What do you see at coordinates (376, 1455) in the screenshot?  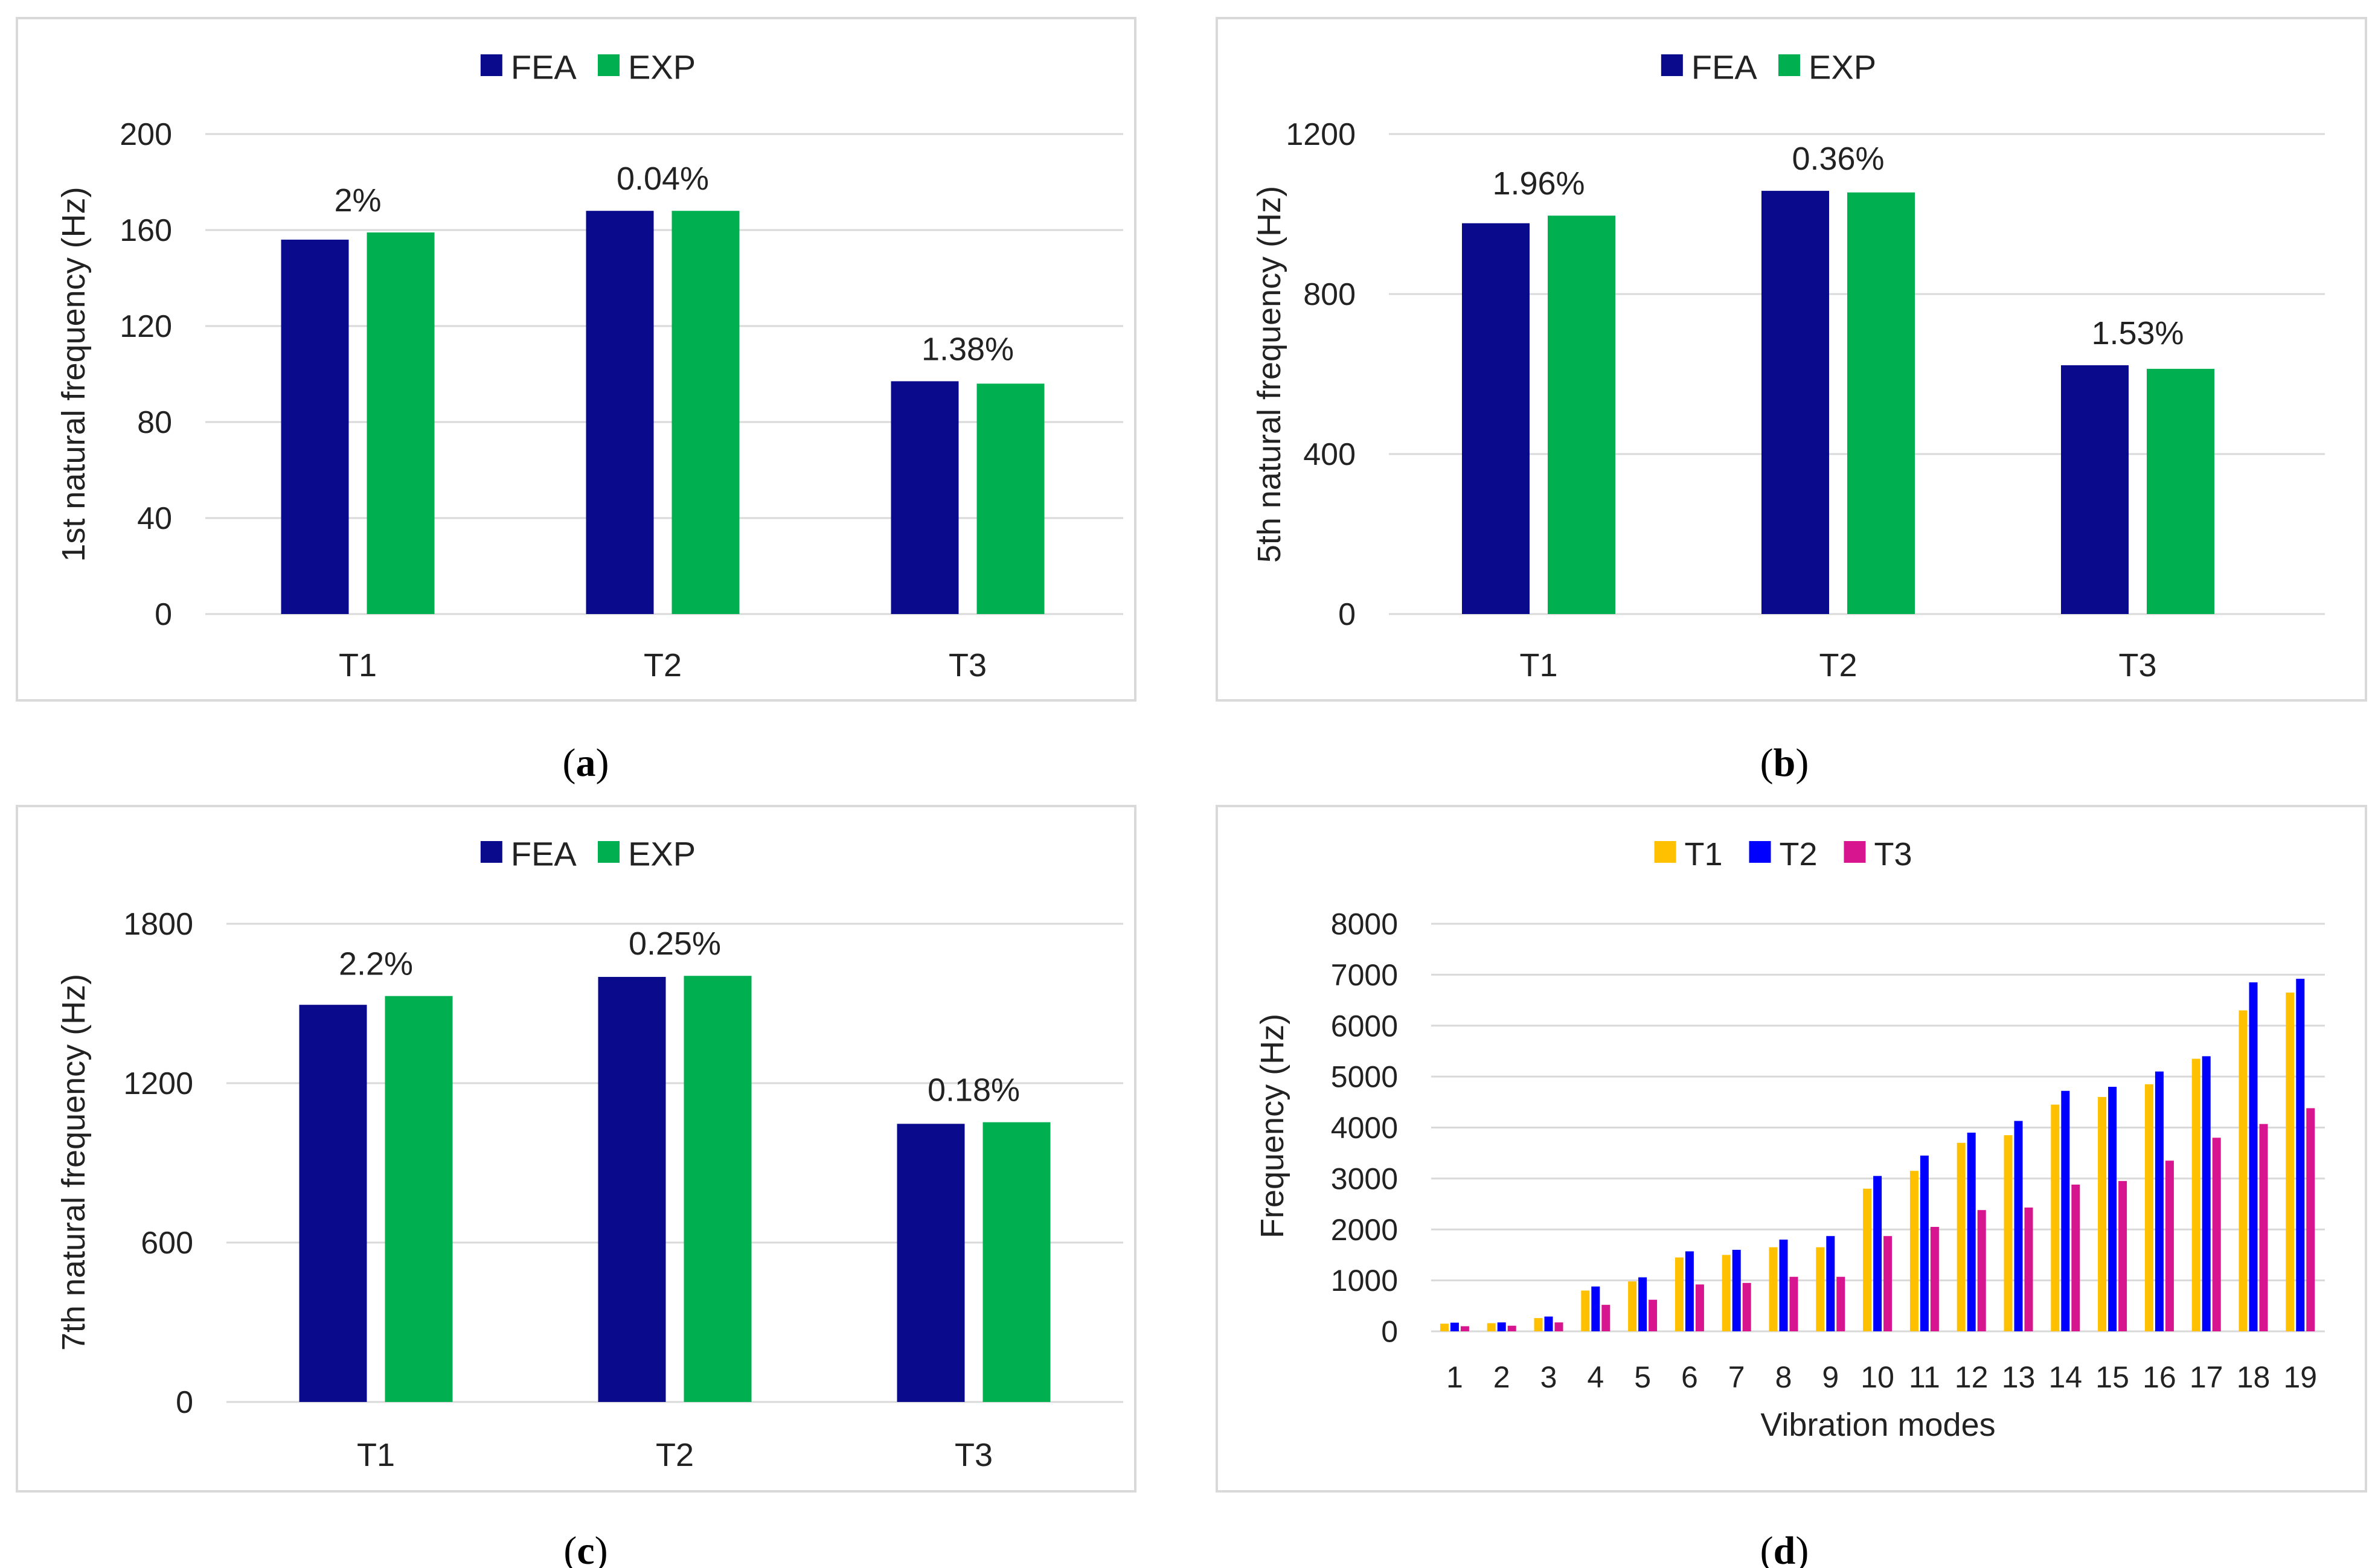 I see `x-tick-label: T1` at bounding box center [376, 1455].